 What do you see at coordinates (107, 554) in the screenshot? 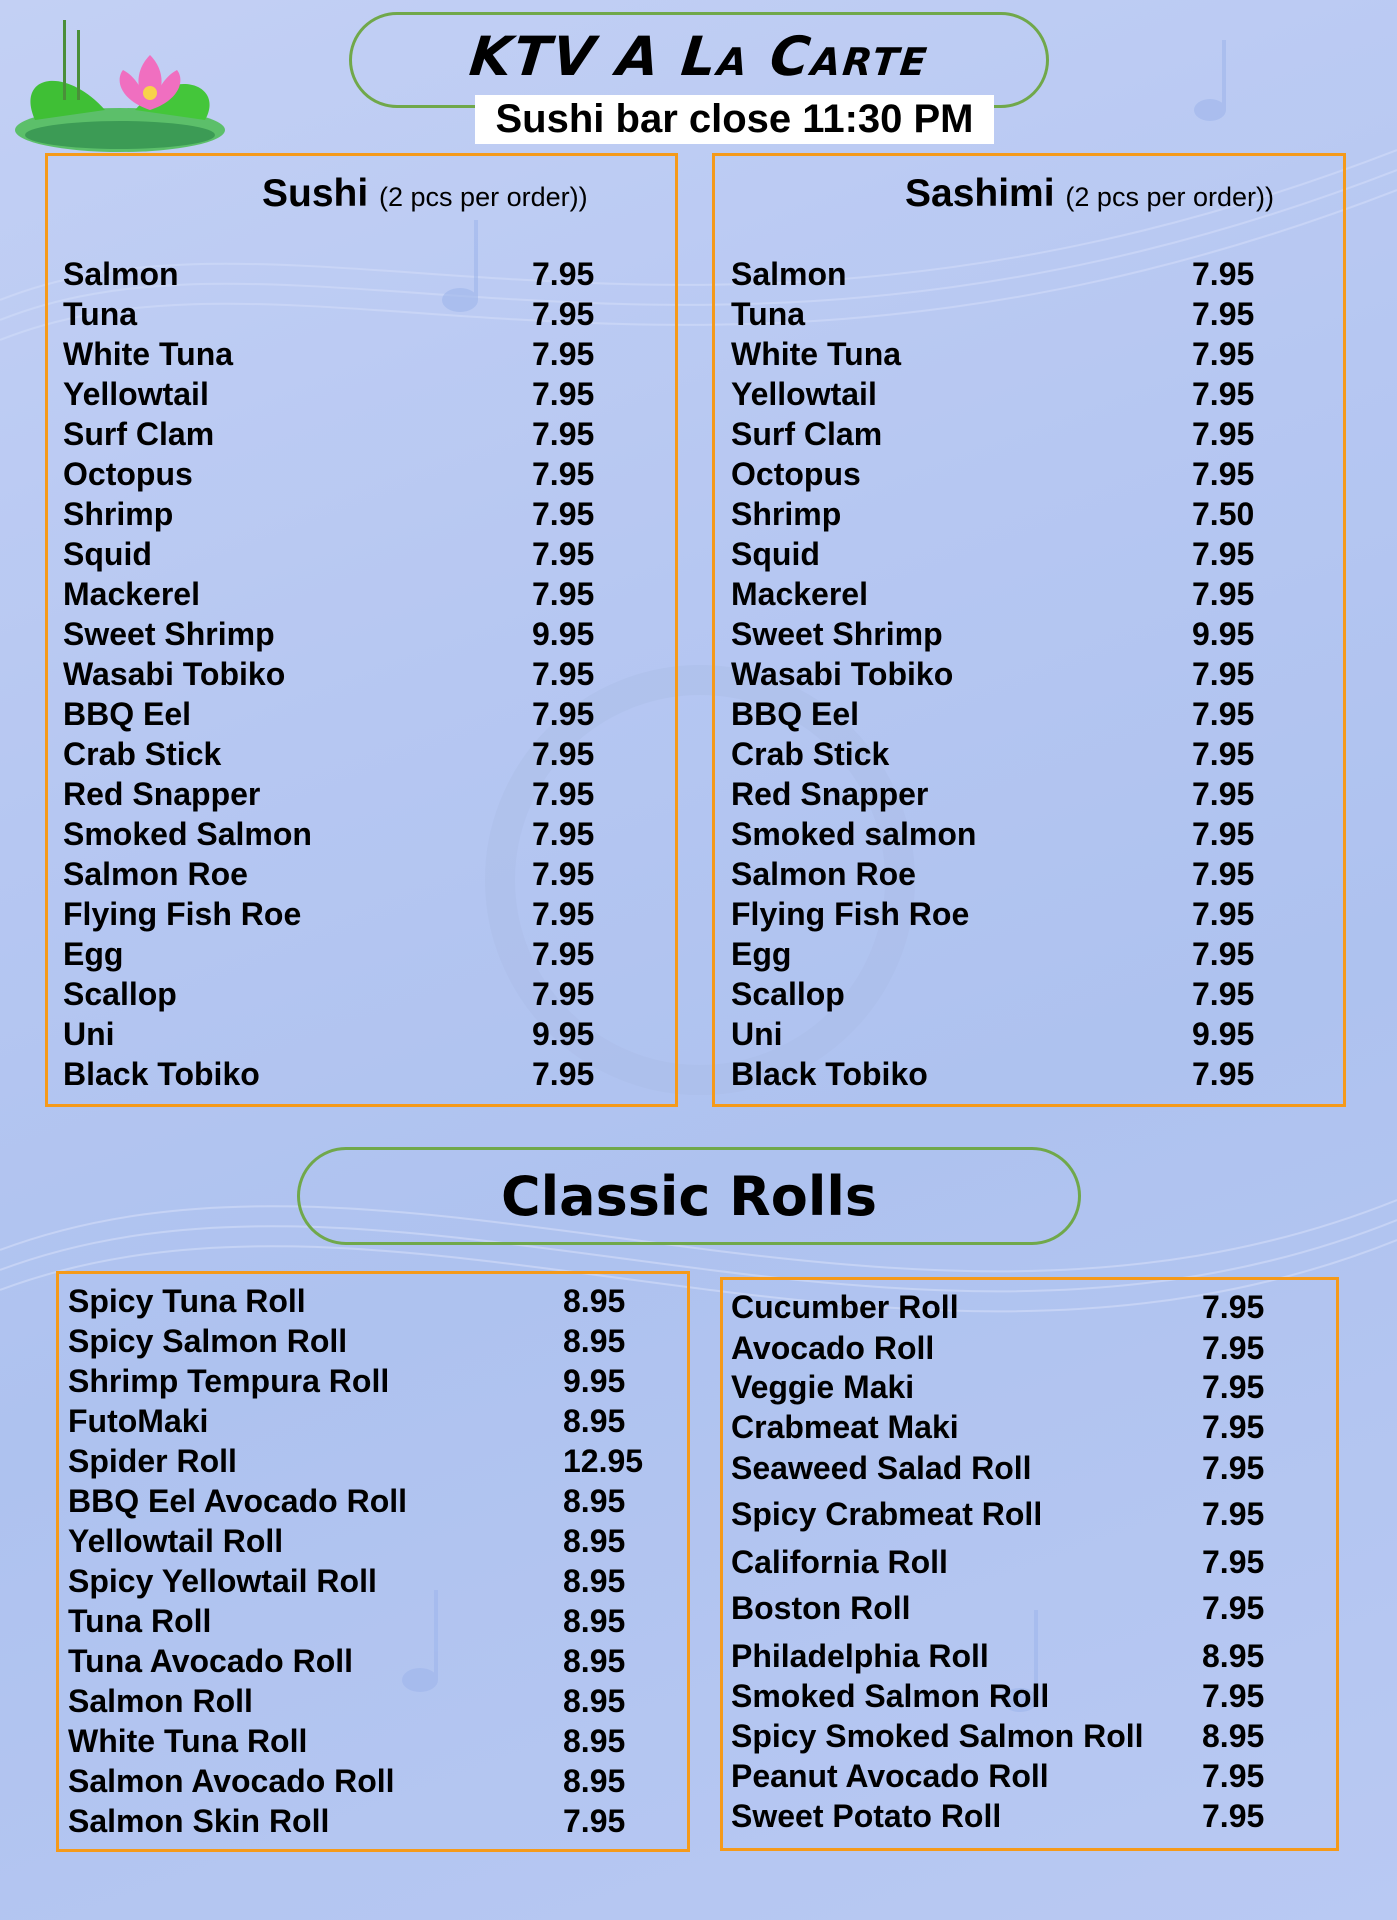
I see `menu-item-name: Squid` at bounding box center [107, 554].